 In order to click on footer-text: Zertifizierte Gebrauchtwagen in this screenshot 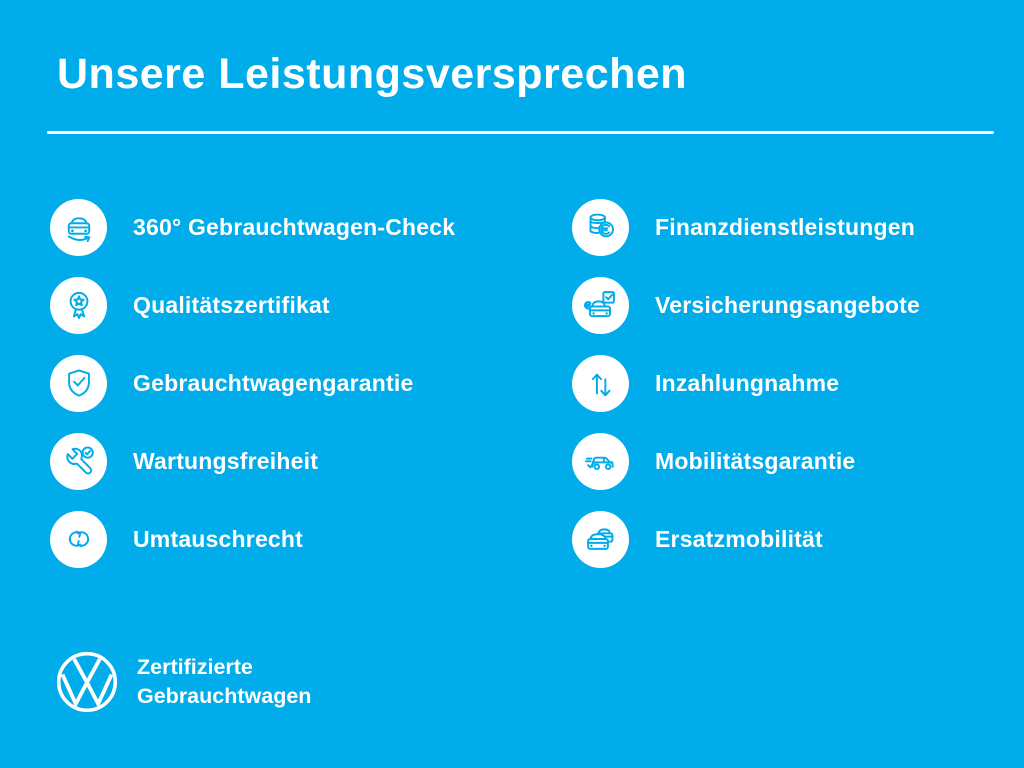, I will do `click(224, 682)`.